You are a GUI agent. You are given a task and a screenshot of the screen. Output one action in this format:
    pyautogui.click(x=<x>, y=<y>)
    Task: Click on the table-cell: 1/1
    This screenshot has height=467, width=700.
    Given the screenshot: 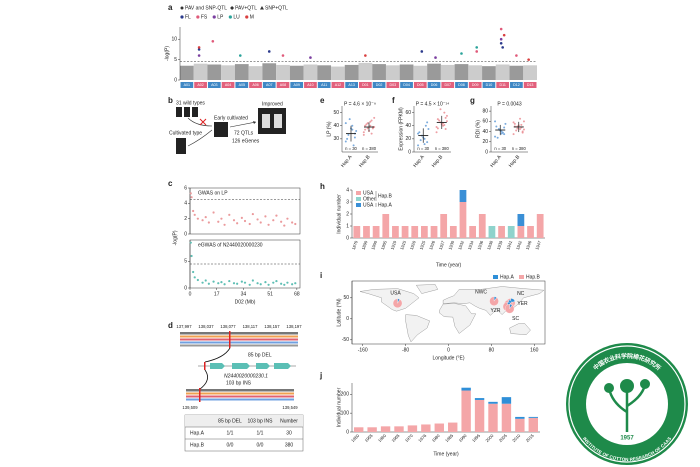 What is the action you would take?
    pyautogui.click(x=260, y=433)
    